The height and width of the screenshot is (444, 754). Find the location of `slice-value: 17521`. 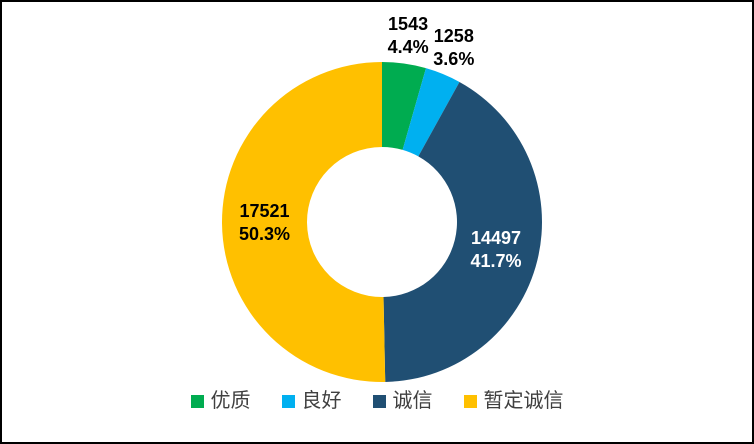

slice-value: 17521 is located at coordinates (264, 211).